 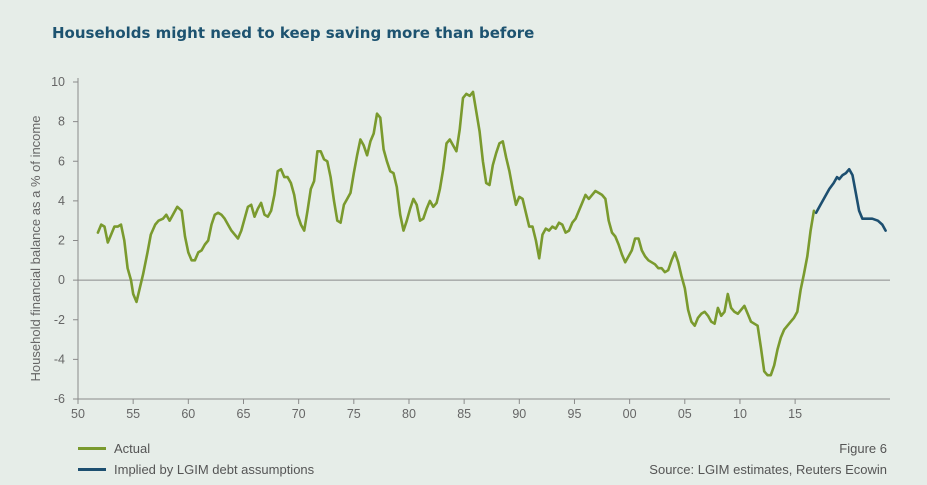 I want to click on x-tick-label: 65, so click(x=244, y=414).